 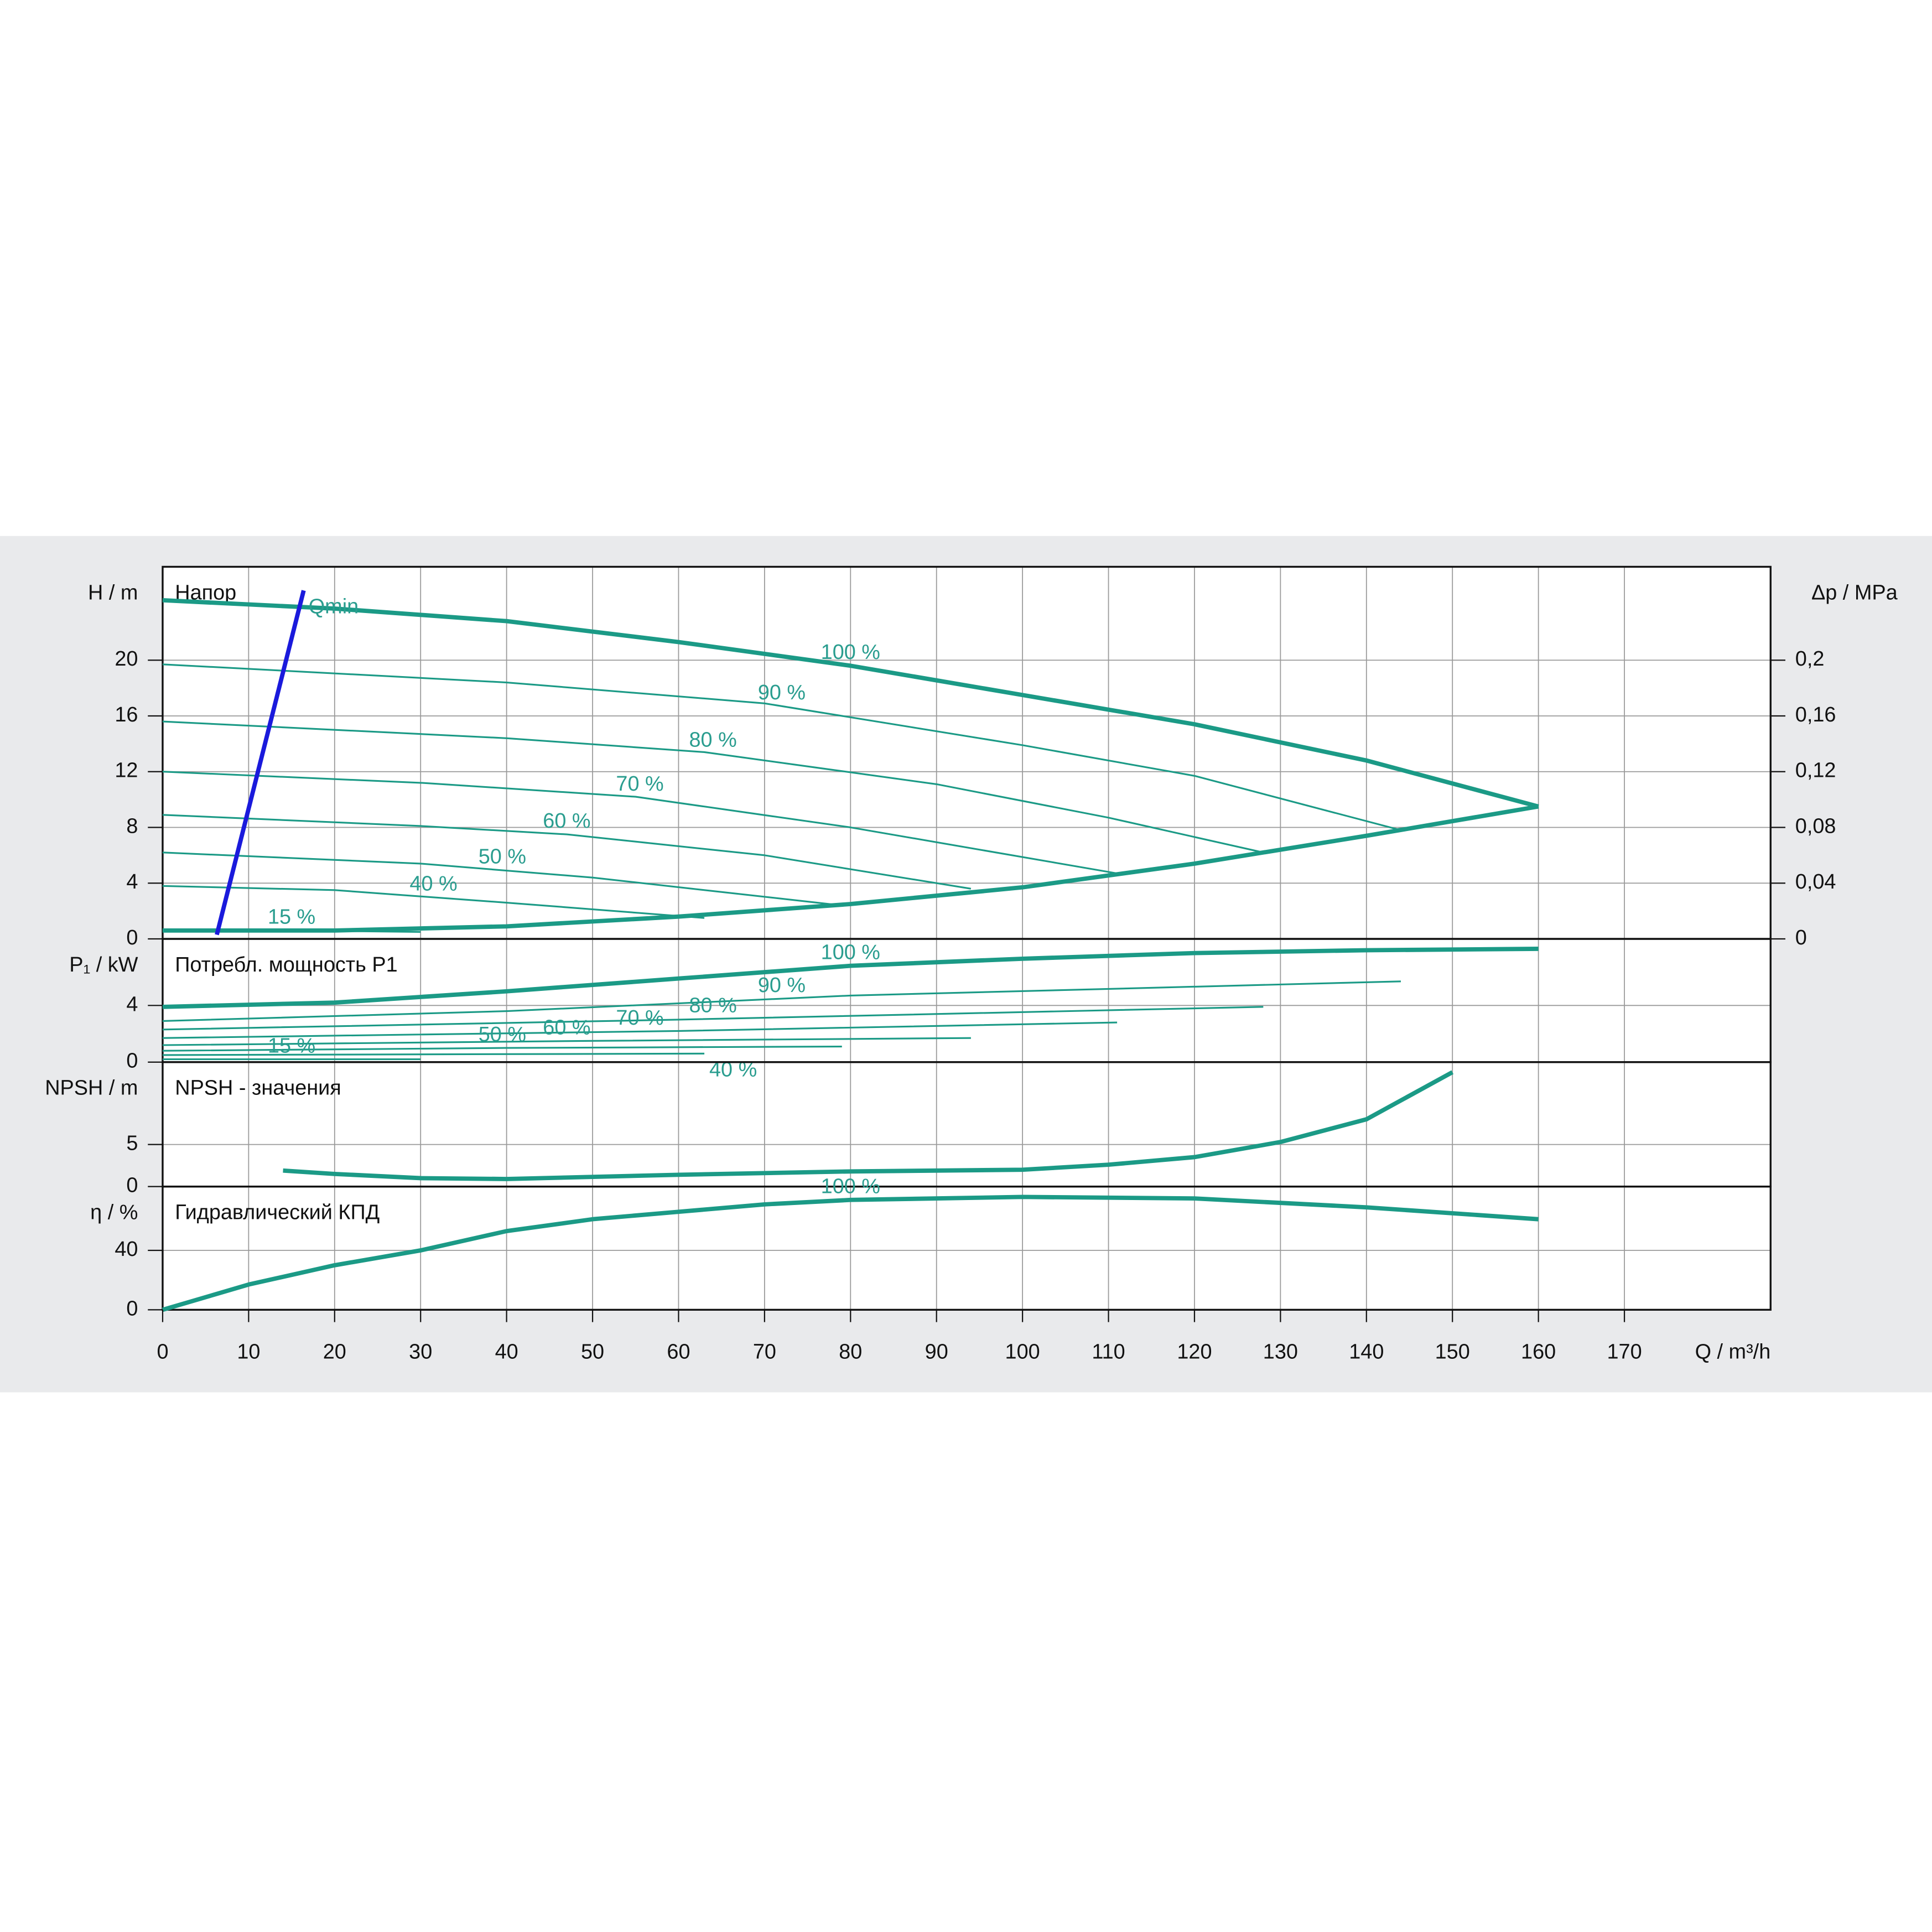 What do you see at coordinates (1624, 1351) in the screenshot?
I see `x-tick-label: 170` at bounding box center [1624, 1351].